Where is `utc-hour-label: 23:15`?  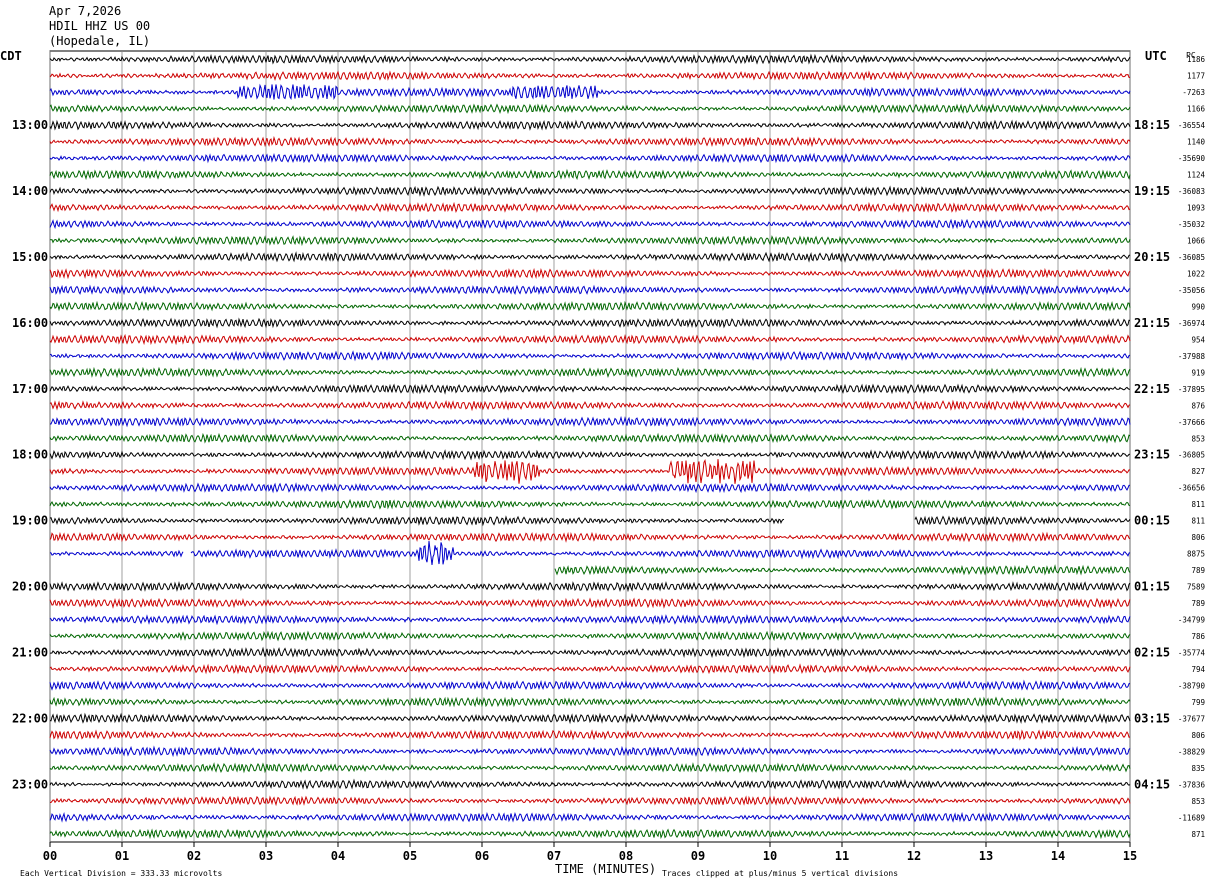
utc-hour-label: 23:15 is located at coordinates (1152, 455).